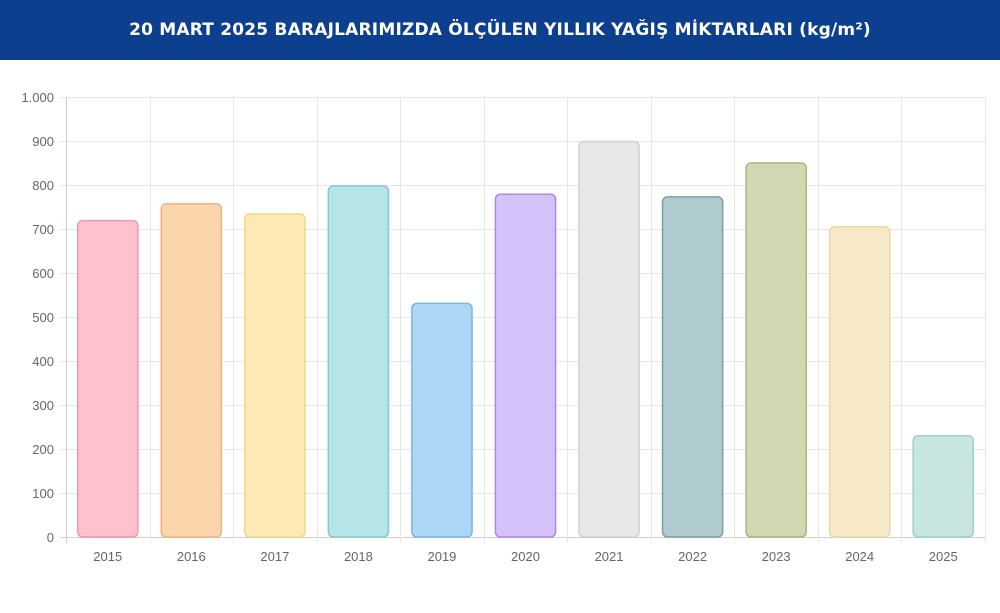  What do you see at coordinates (191, 556) in the screenshot?
I see `x-tick-label: 2016` at bounding box center [191, 556].